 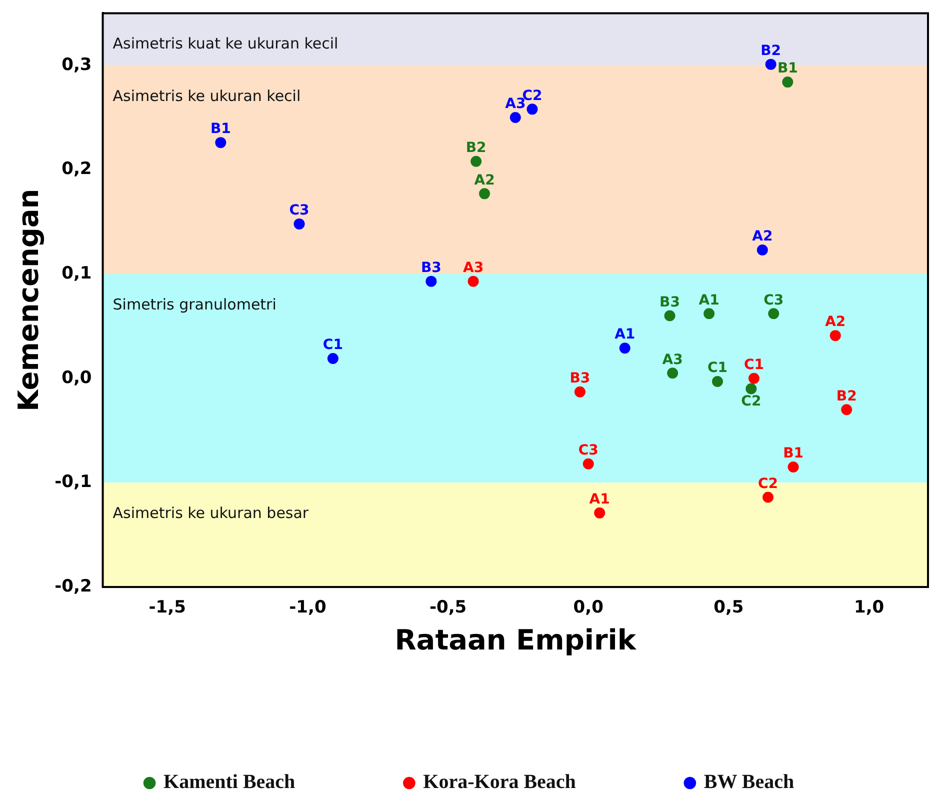 I want to click on x-tick-label: 1,0, so click(x=869, y=608).